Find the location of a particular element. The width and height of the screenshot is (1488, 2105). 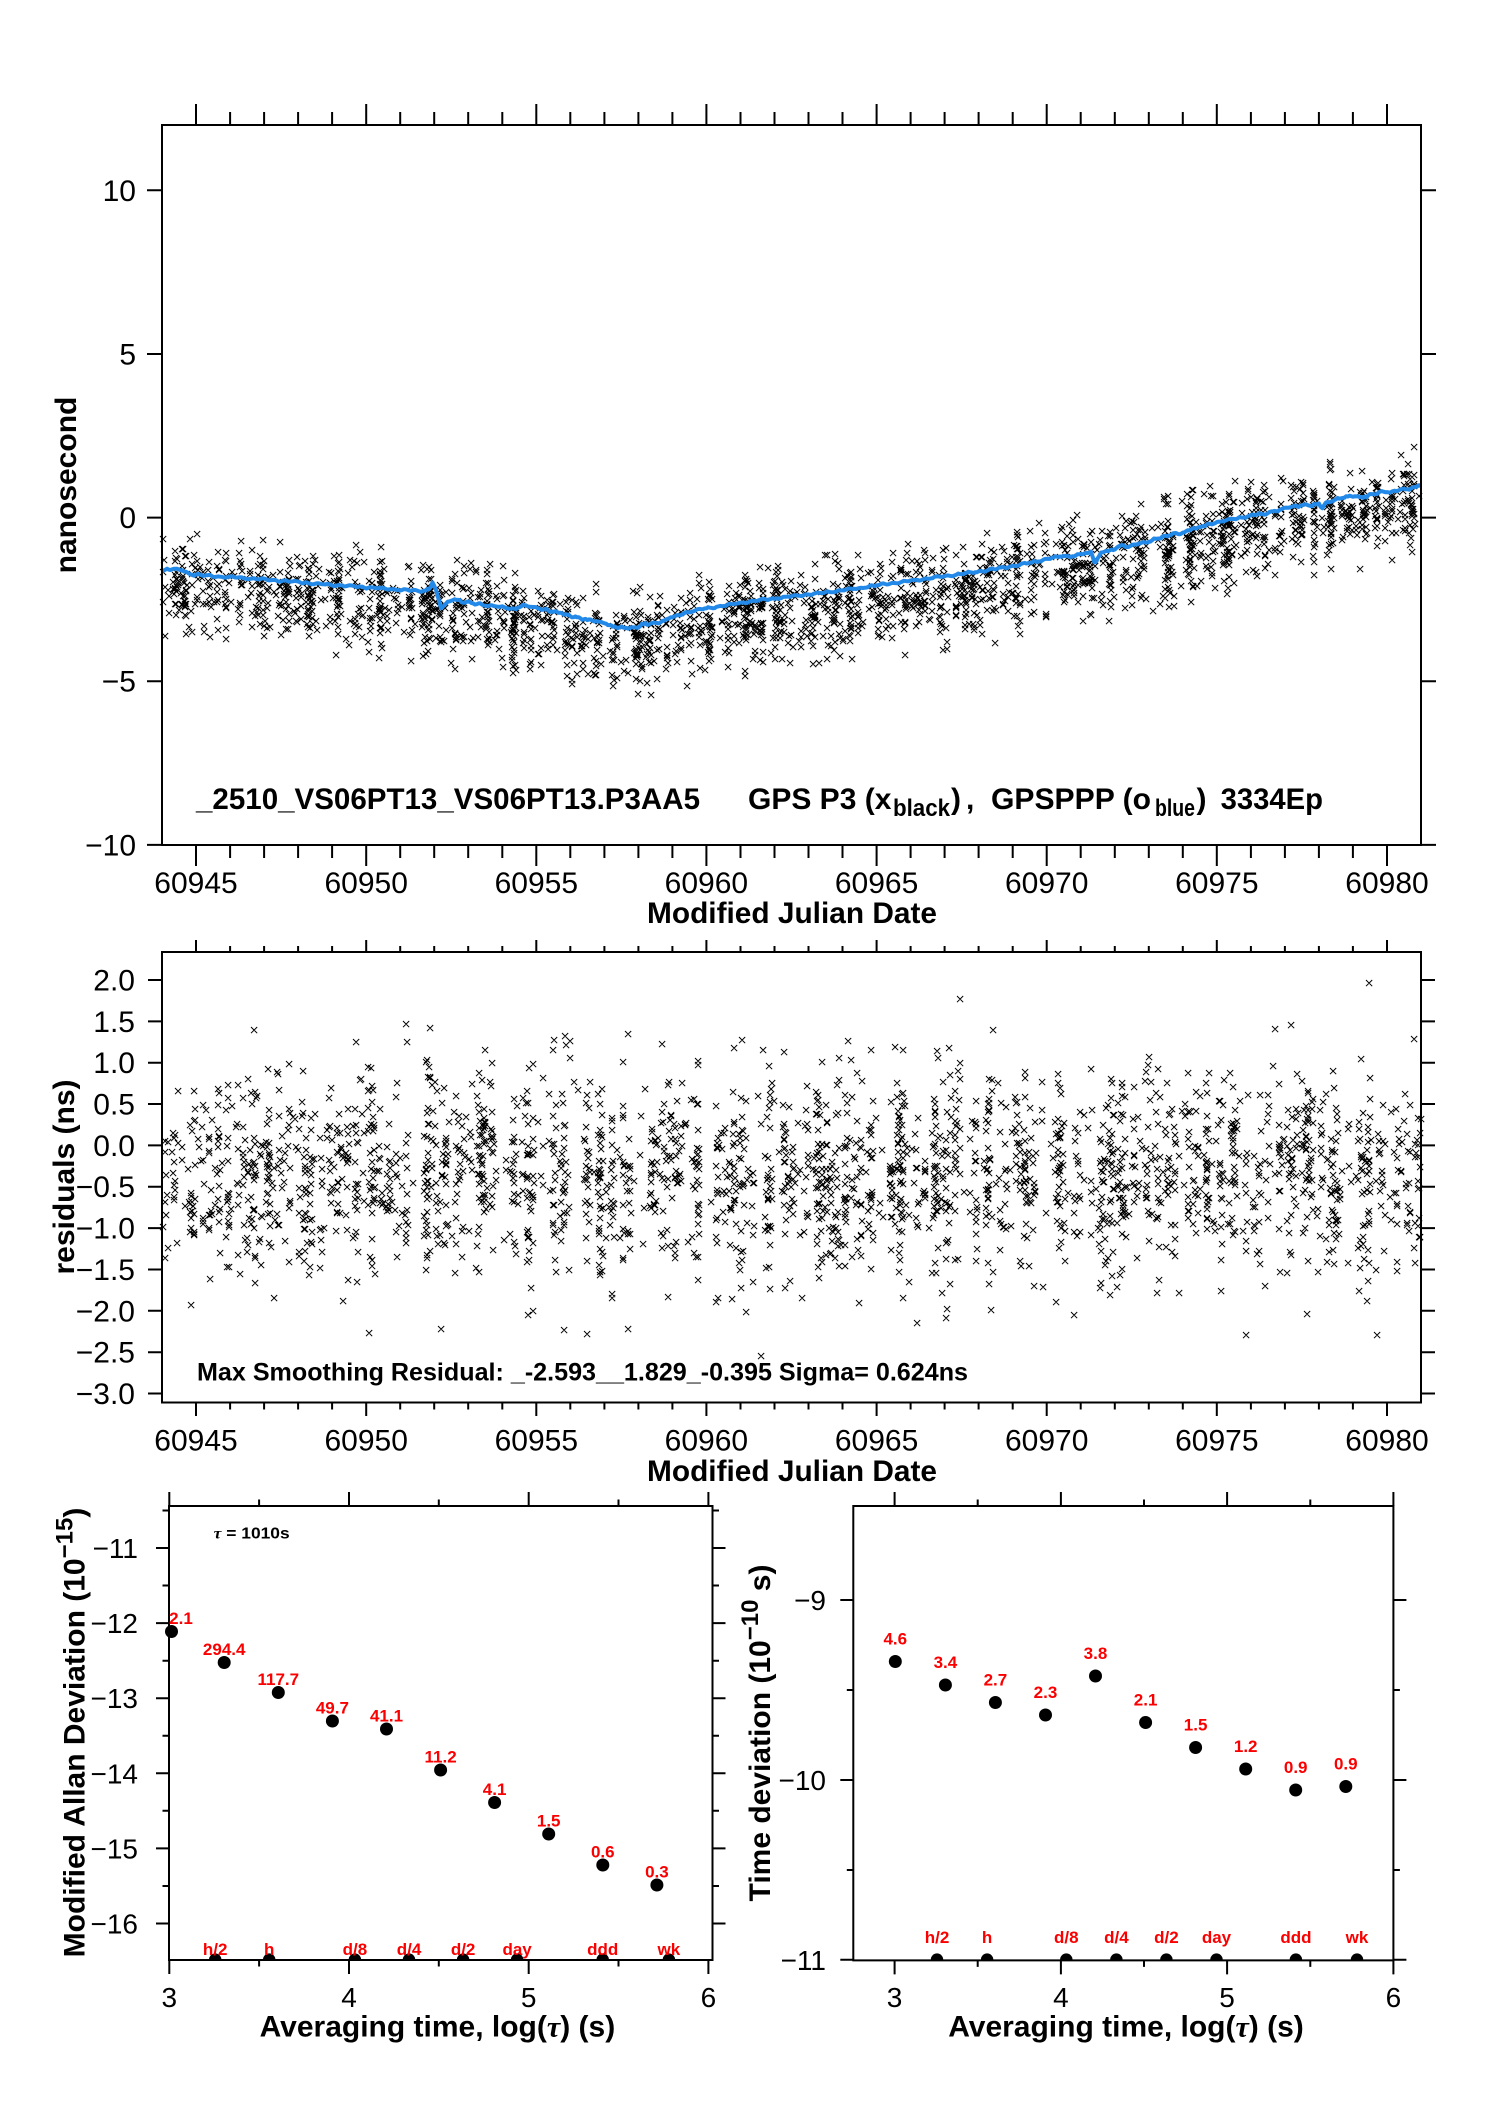

svg-text: 3.8 is located at coordinates (1096, 1653).